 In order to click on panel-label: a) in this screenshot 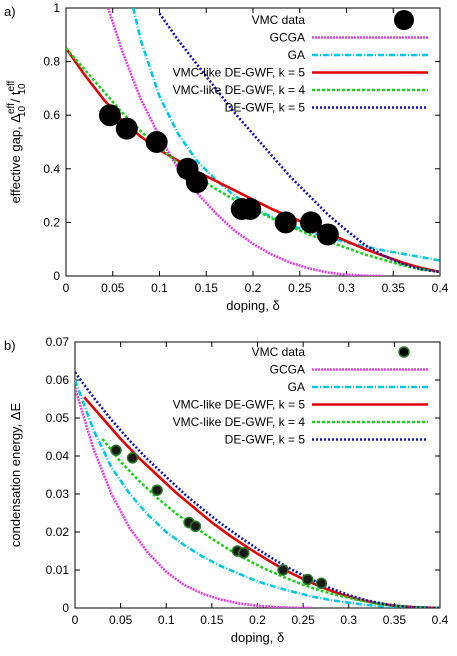, I will do `click(10, 11)`.